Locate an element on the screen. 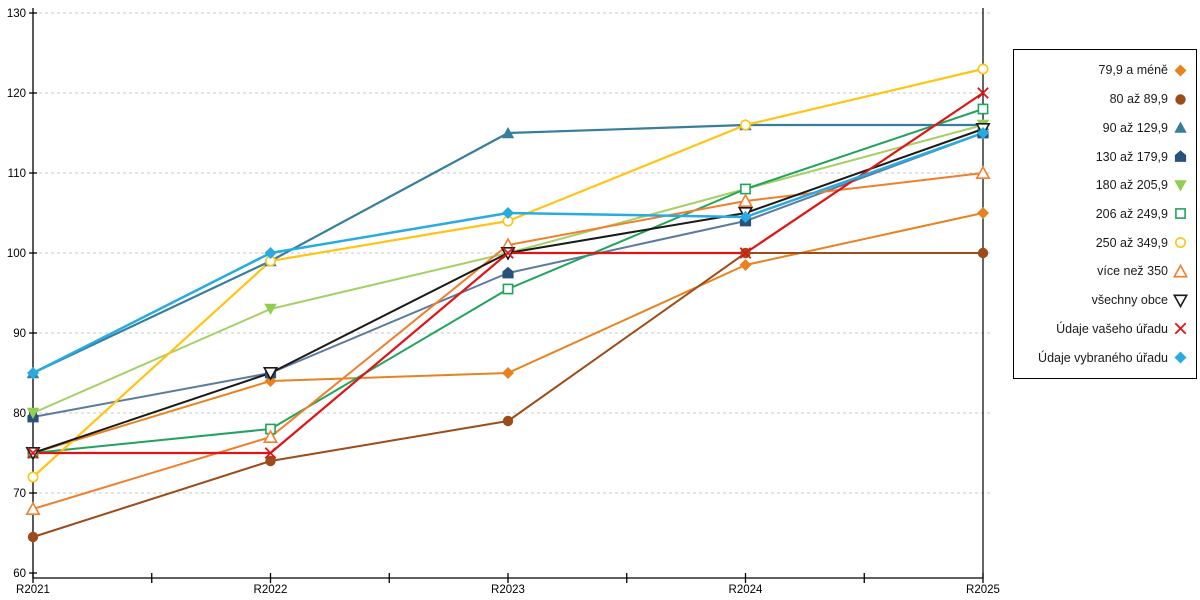 The height and width of the screenshot is (600, 1200). legend-label: všechny obce is located at coordinates (1129, 300).